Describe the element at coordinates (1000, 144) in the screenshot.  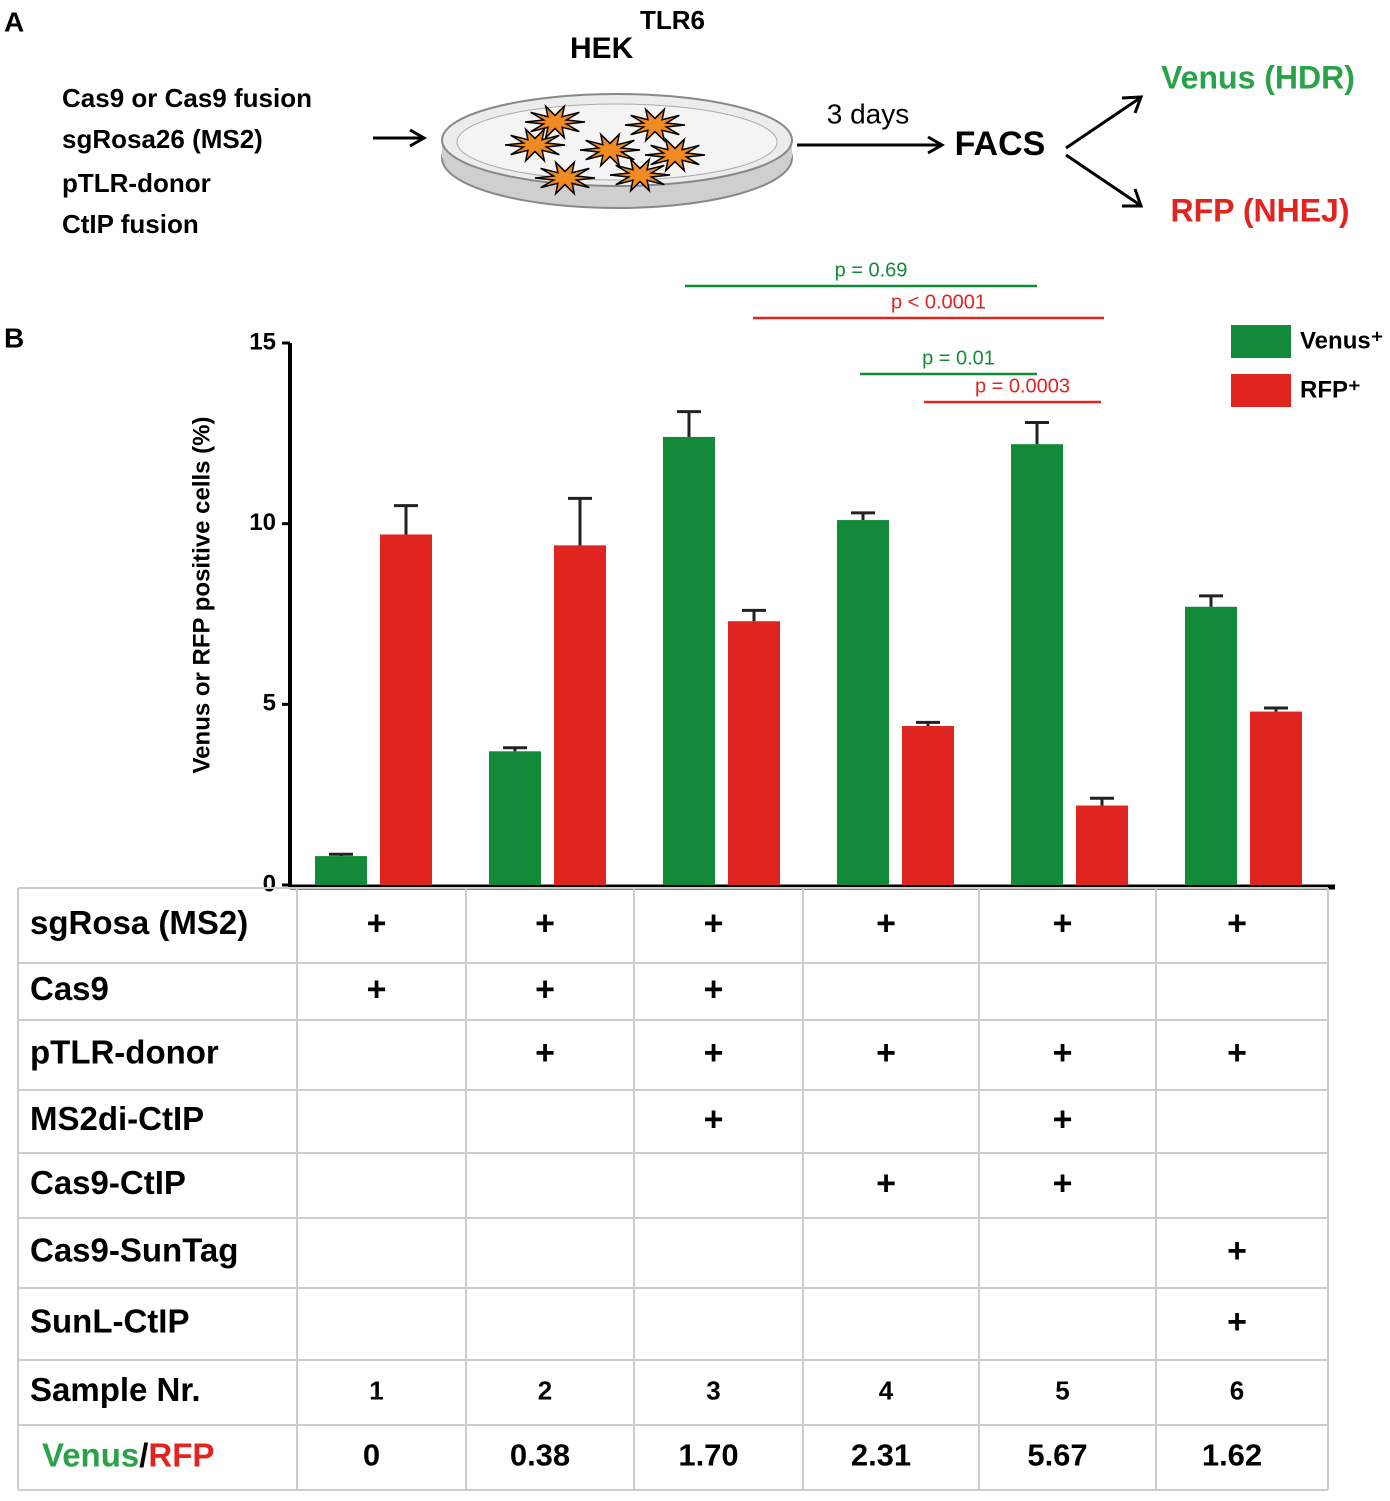
I see `assay: FACS` at that location.